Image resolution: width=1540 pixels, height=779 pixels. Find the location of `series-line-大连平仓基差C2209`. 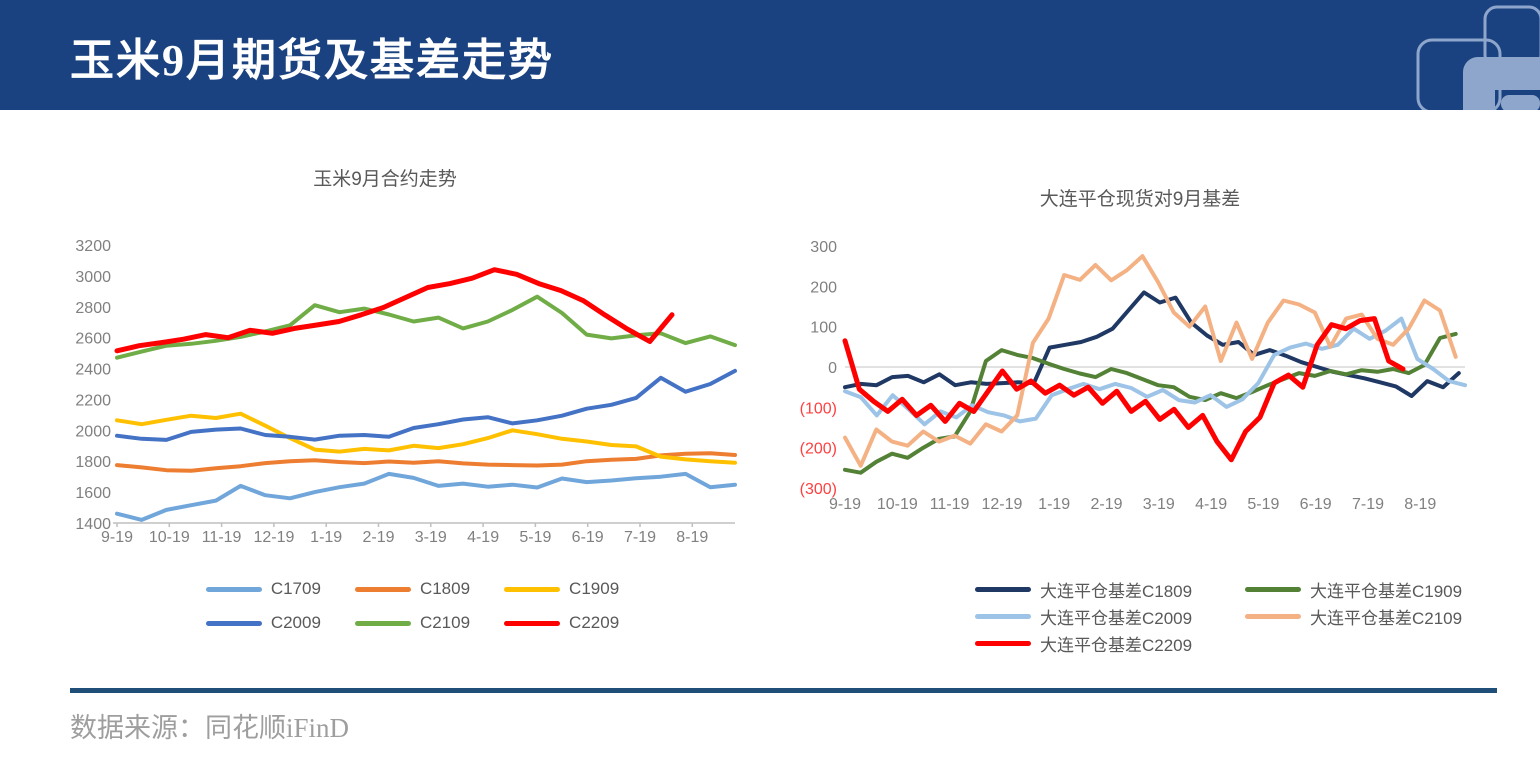

series-line-大连平仓基差C2209 is located at coordinates (1124, 389).